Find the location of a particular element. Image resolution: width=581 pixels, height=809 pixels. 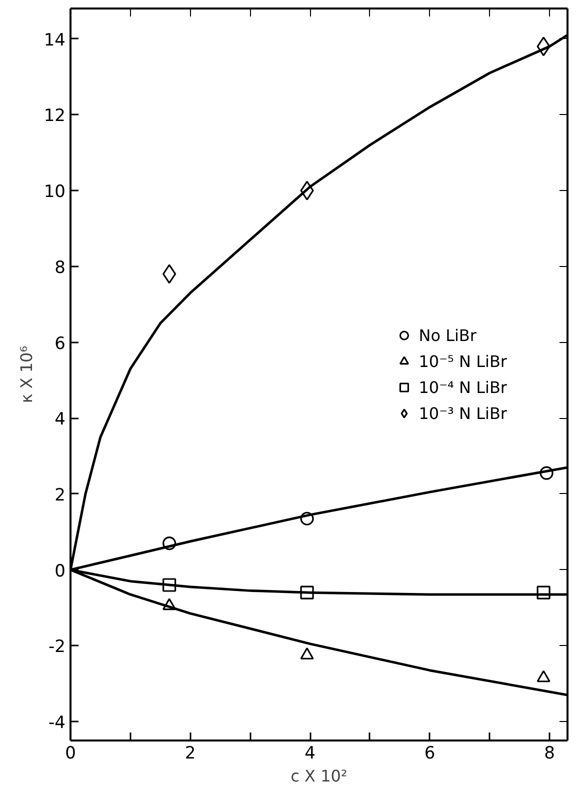

y-tick-label: 14 is located at coordinates (55, 40).